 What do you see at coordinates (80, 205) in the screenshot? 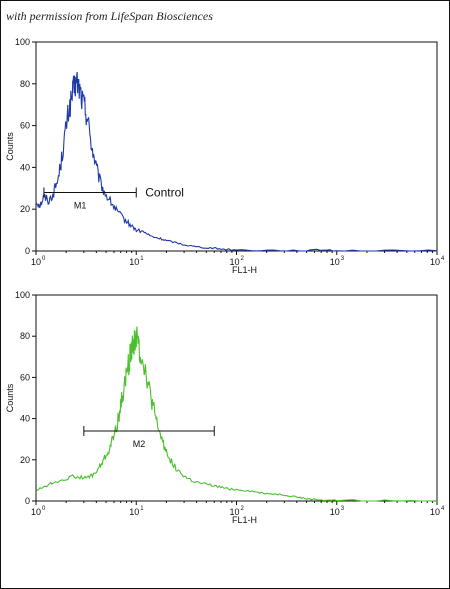
I see `marker-gate-label: M1` at bounding box center [80, 205].